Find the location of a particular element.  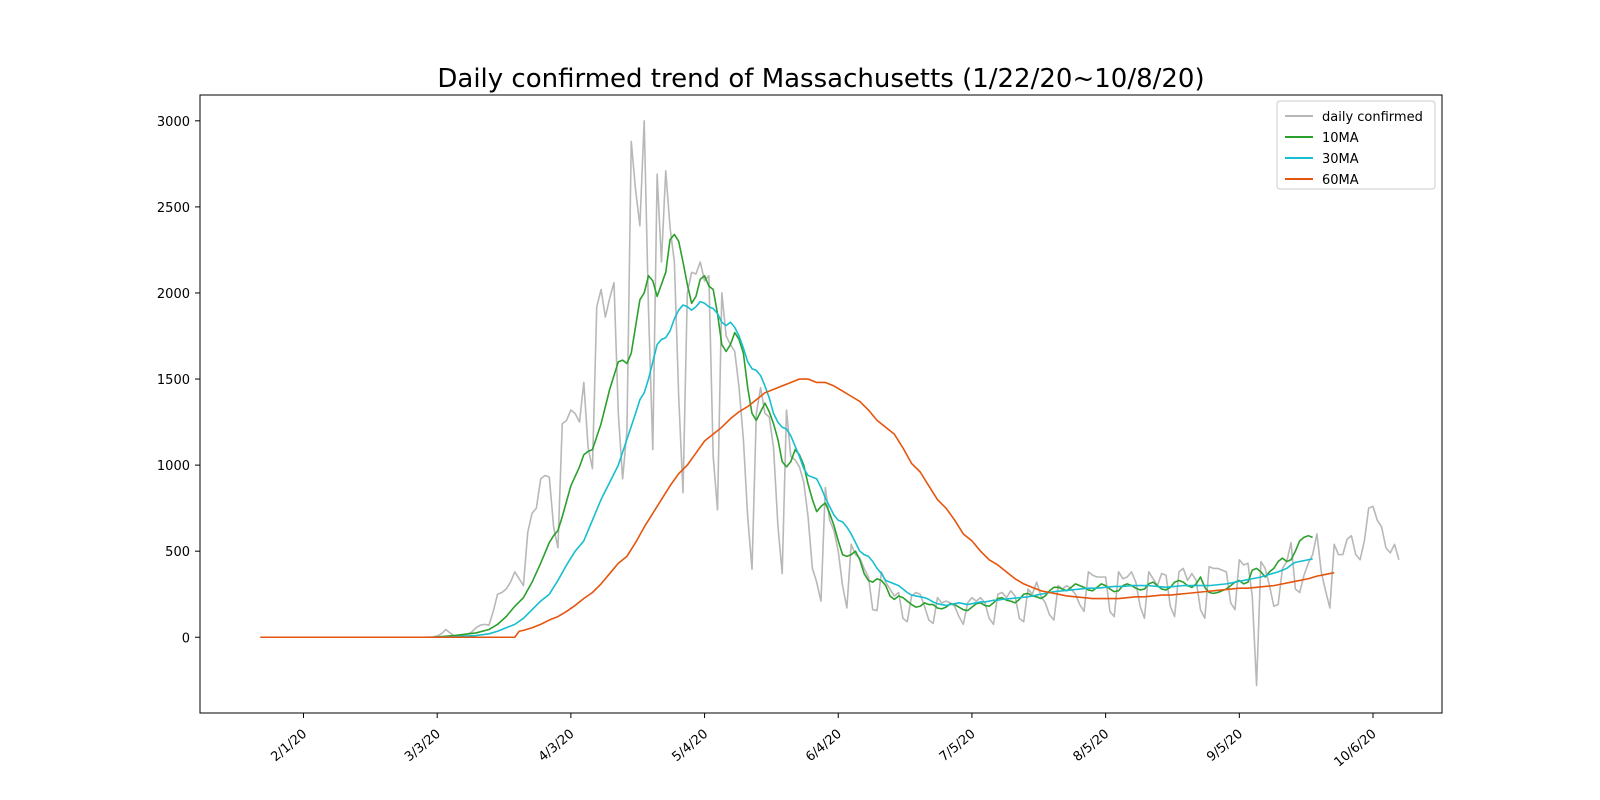

legend: daily confirmed 10MA 30MA 60MA is located at coordinates (1356, 145).